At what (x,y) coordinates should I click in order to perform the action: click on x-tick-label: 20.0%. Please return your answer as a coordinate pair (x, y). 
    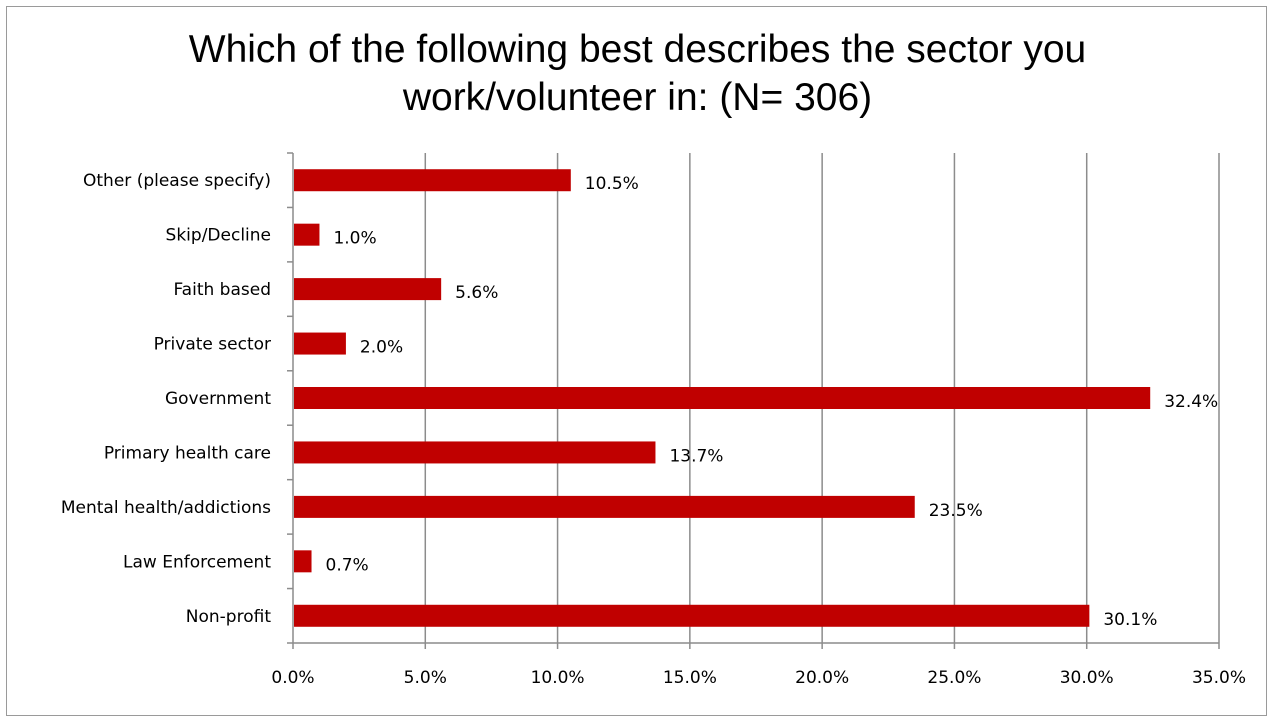
    Looking at the image, I should click on (822, 678).